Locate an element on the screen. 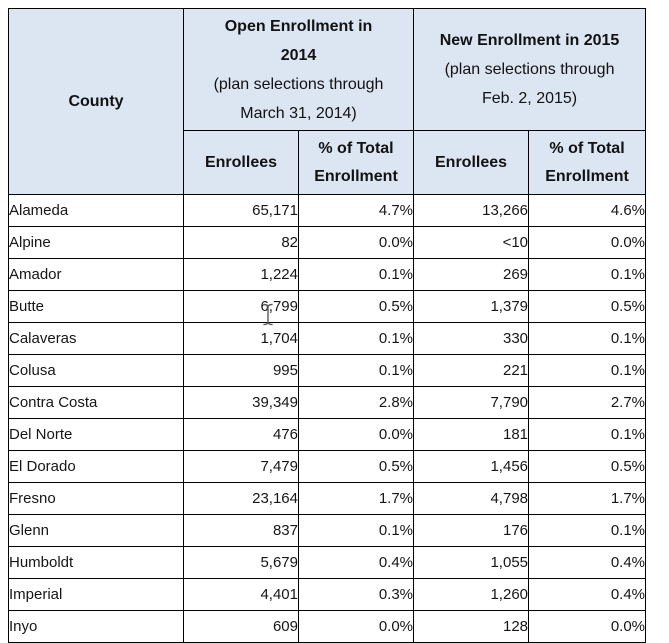  county-name-cell: Alpine is located at coordinates (96, 242).